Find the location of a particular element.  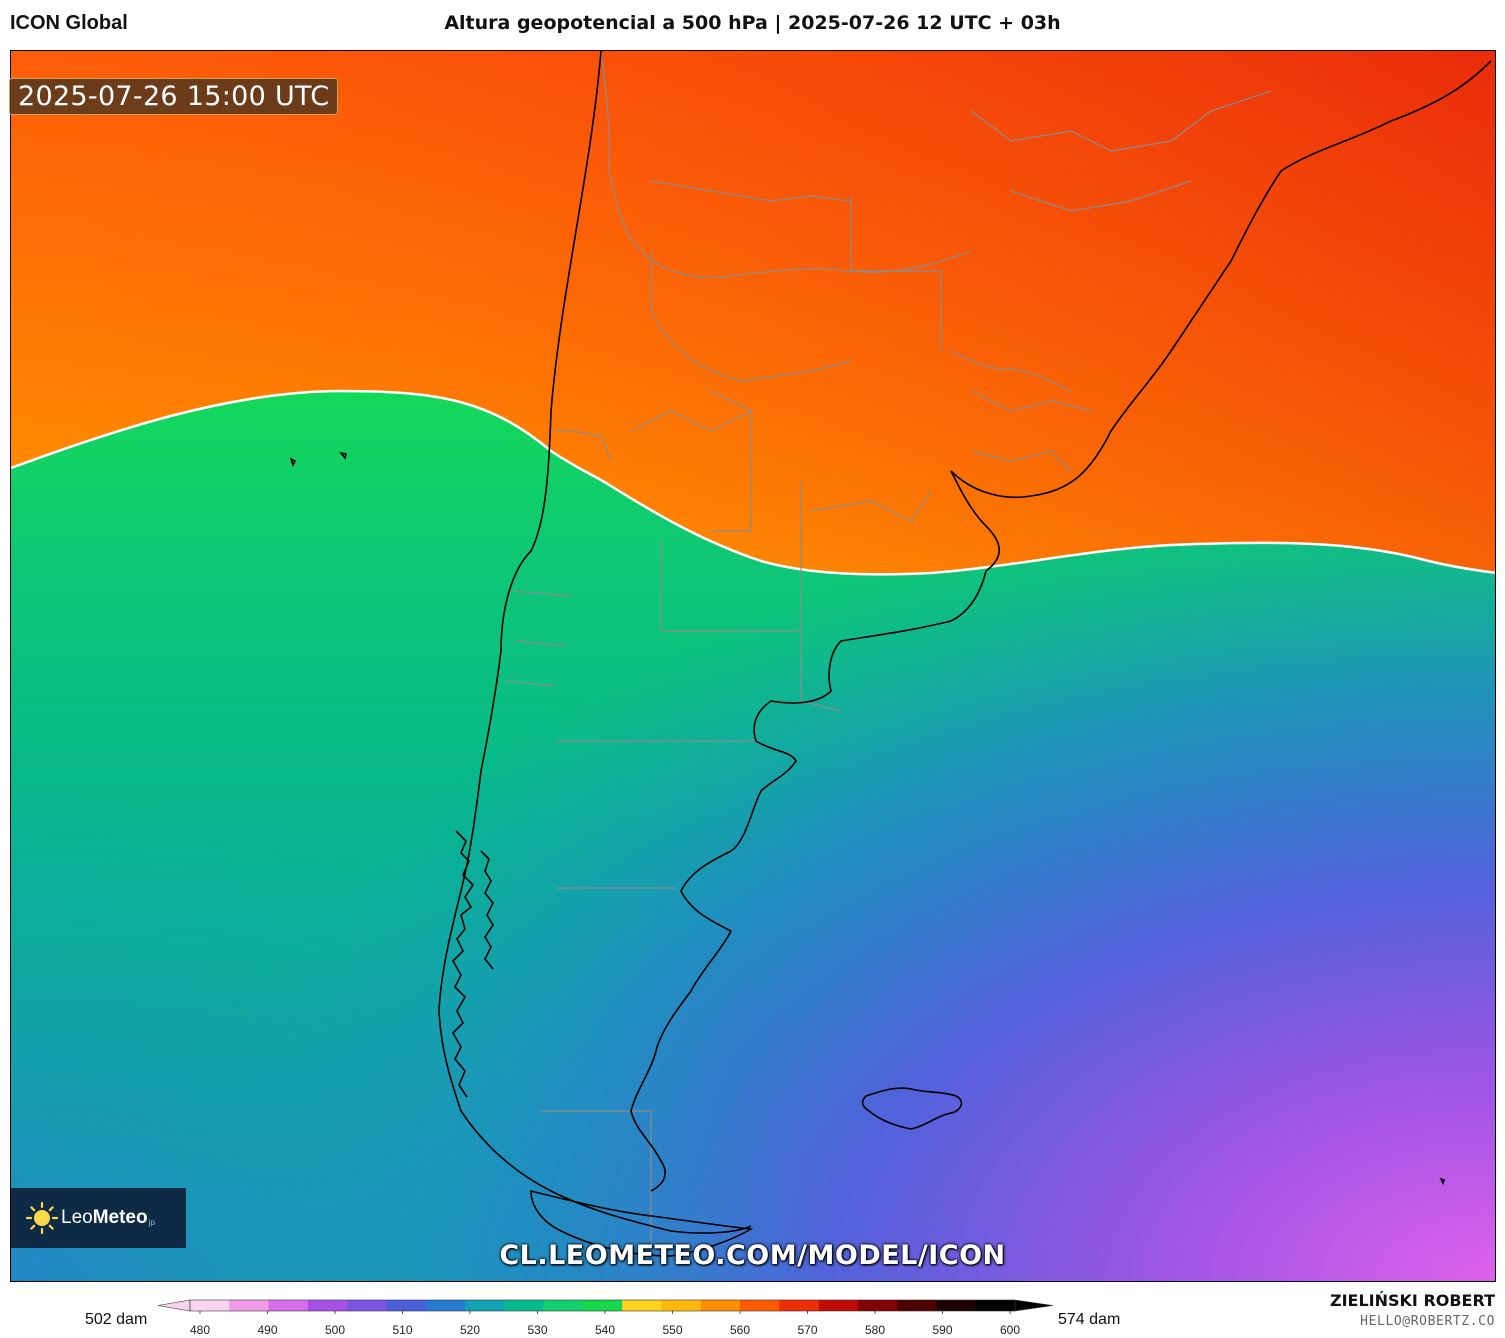

model-name: ICON Global is located at coordinates (69, 23).